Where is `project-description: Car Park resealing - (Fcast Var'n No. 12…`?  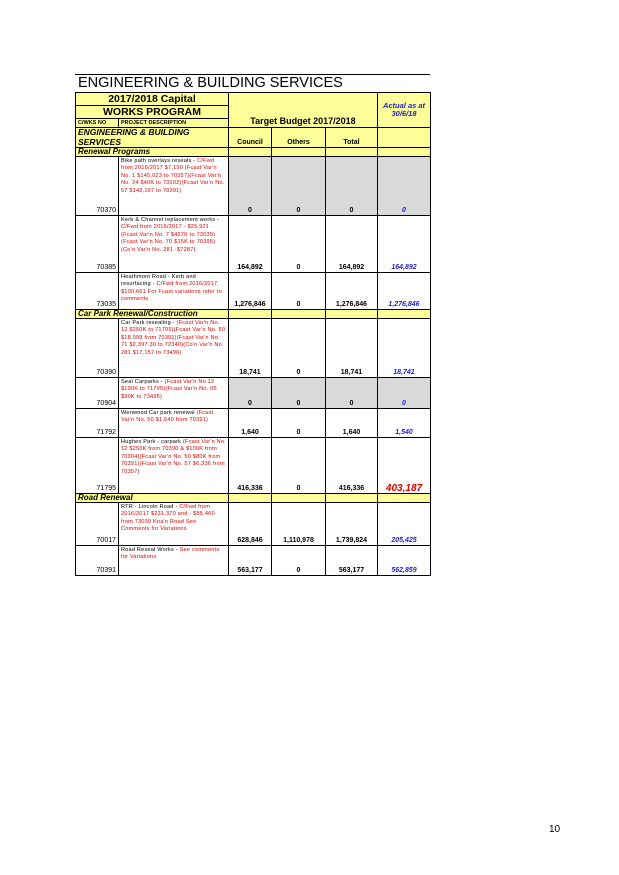 project-description: Car Park resealing - (Fcast Var'n No. 12… is located at coordinates (173, 348).